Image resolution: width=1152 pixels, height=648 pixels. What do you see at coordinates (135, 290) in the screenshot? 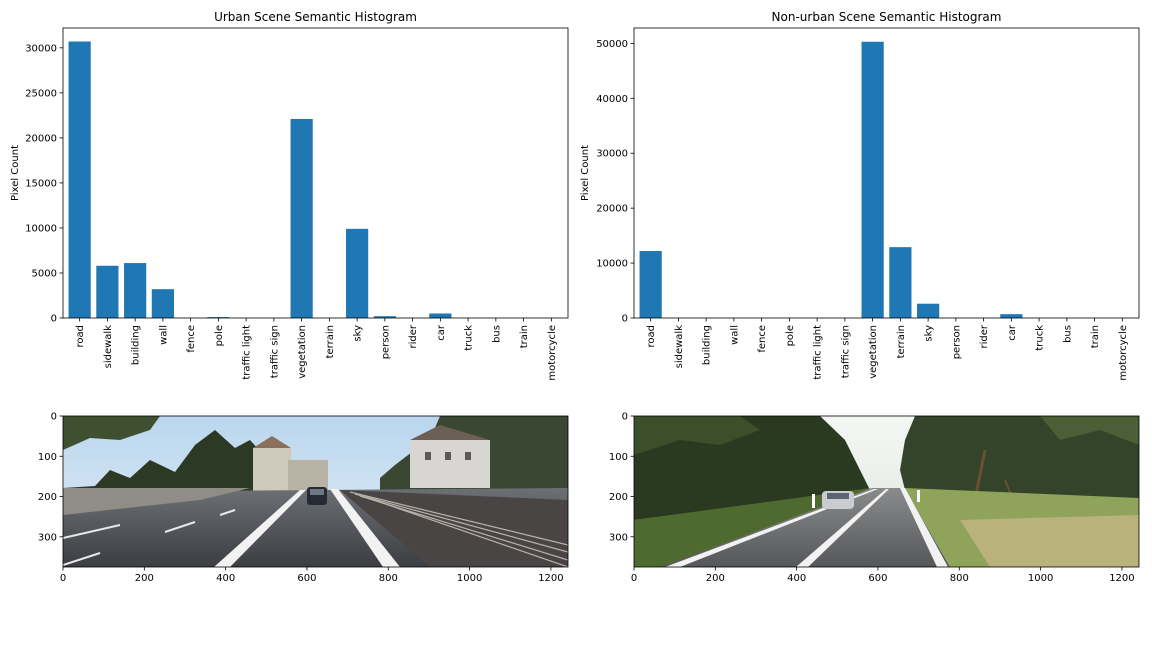
I see `bar-building` at bounding box center [135, 290].